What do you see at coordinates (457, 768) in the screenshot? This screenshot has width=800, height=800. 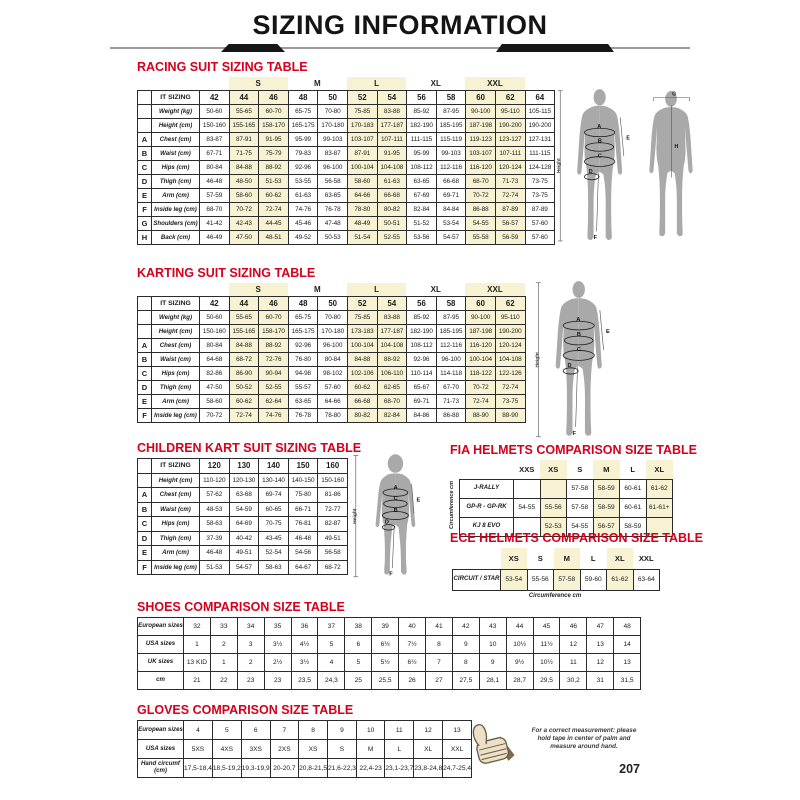 I see `value-cell: 24,7-25,4` at bounding box center [457, 768].